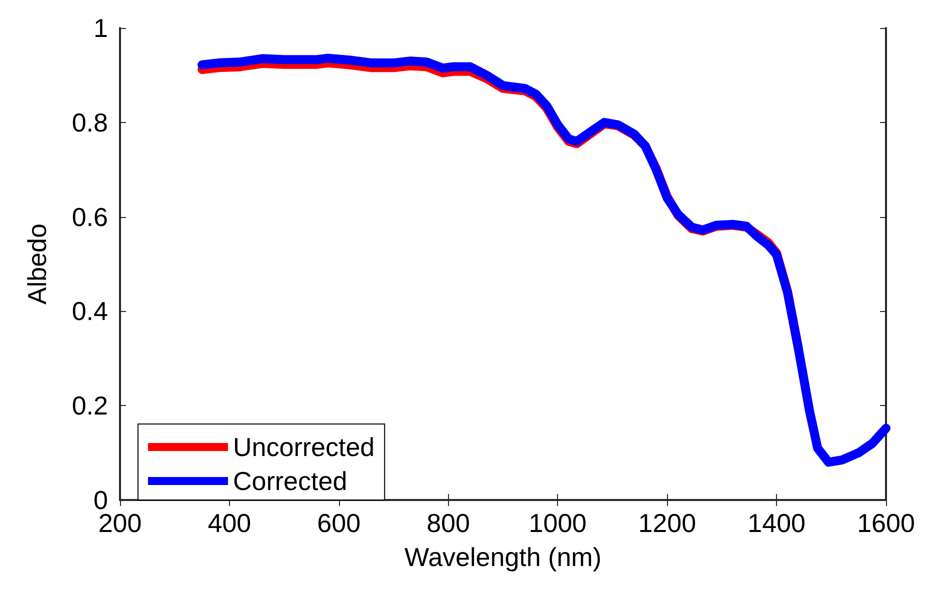 Image resolution: width=942 pixels, height=590 pixels. Describe the element at coordinates (101, 28) in the screenshot. I see `y-tick-label: 1` at that location.